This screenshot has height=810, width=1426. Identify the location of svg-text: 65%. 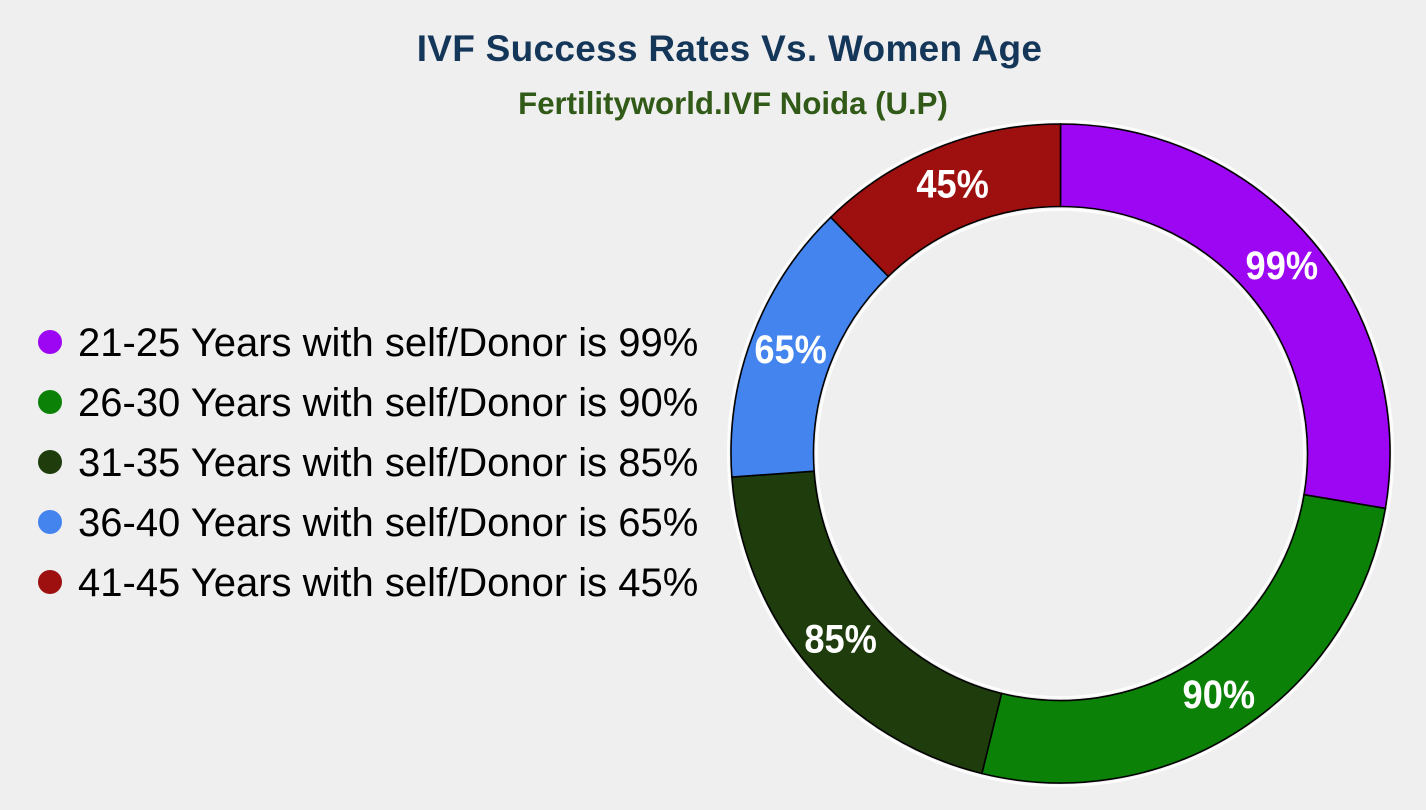
(790, 350).